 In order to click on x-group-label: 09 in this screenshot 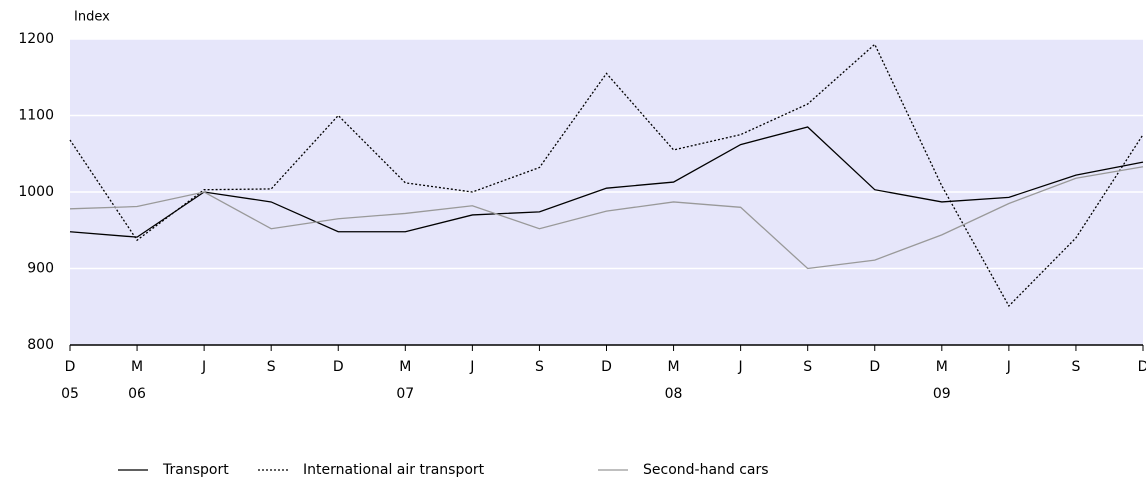, I will do `click(942, 394)`.